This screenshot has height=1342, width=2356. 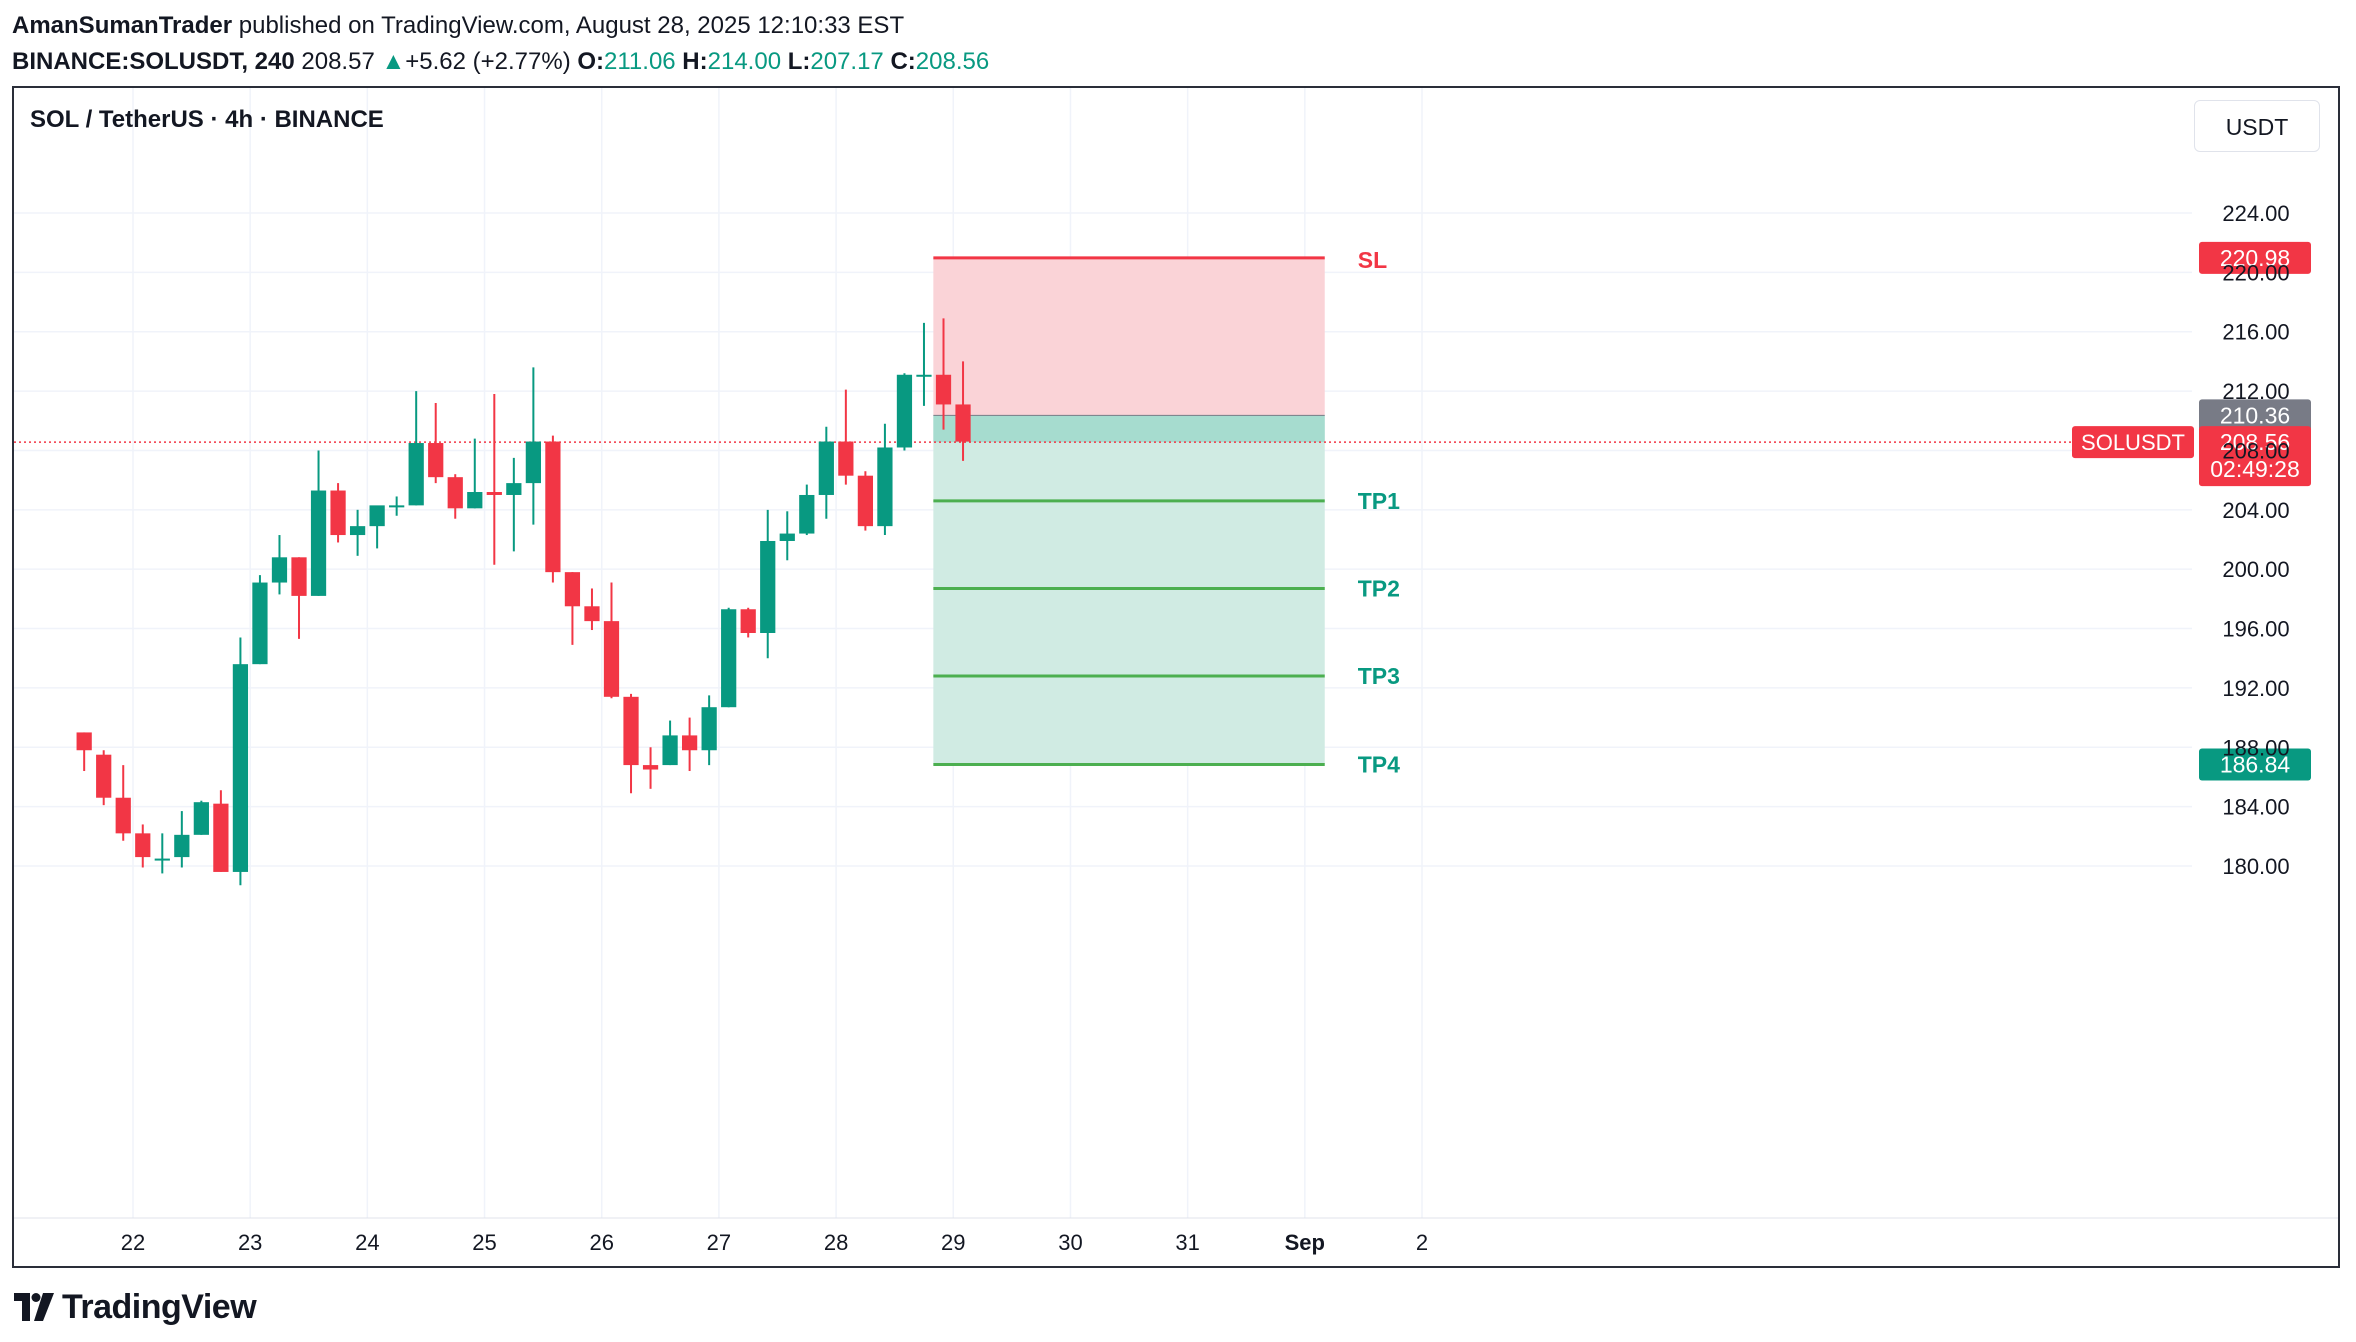 What do you see at coordinates (1422, 1242) in the screenshot?
I see `x-tick-label: 2` at bounding box center [1422, 1242].